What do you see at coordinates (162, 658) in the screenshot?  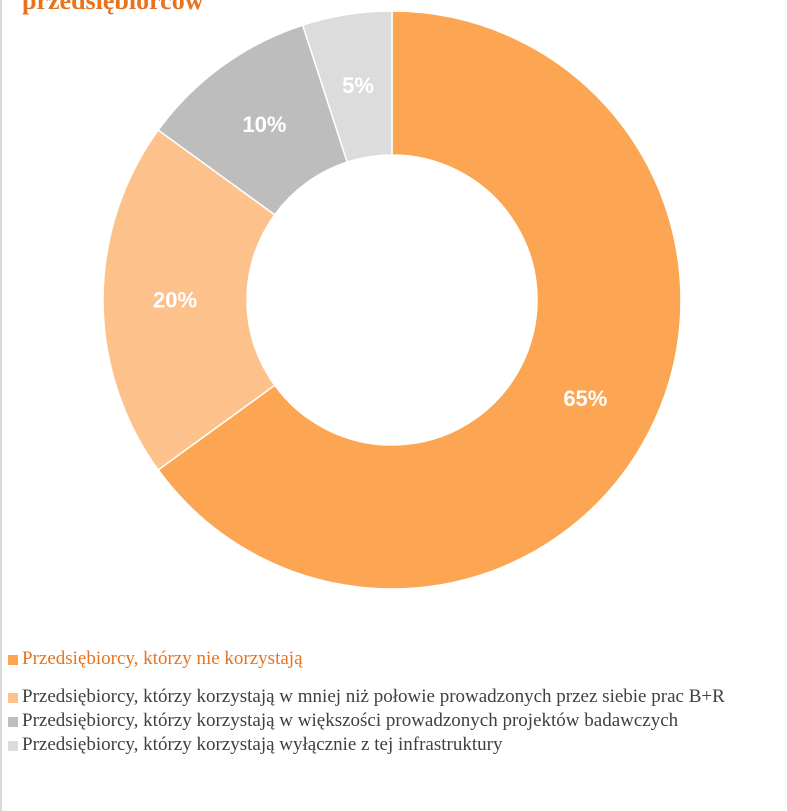 I see `legend-label: Przedsiębiorcy, którzy nie korzystają` at bounding box center [162, 658].